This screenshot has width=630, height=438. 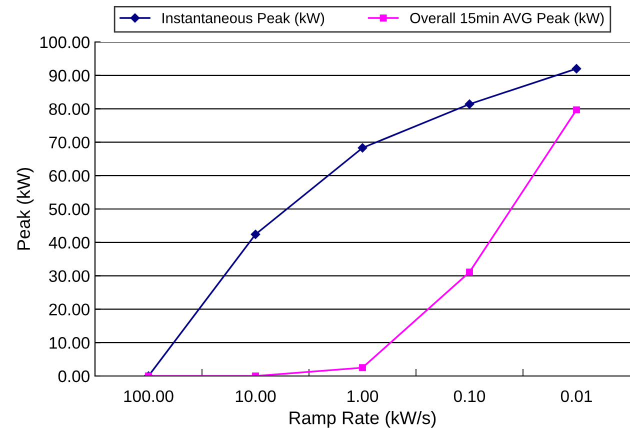 I want to click on y-tick-label: 20.00, so click(x=69, y=310).